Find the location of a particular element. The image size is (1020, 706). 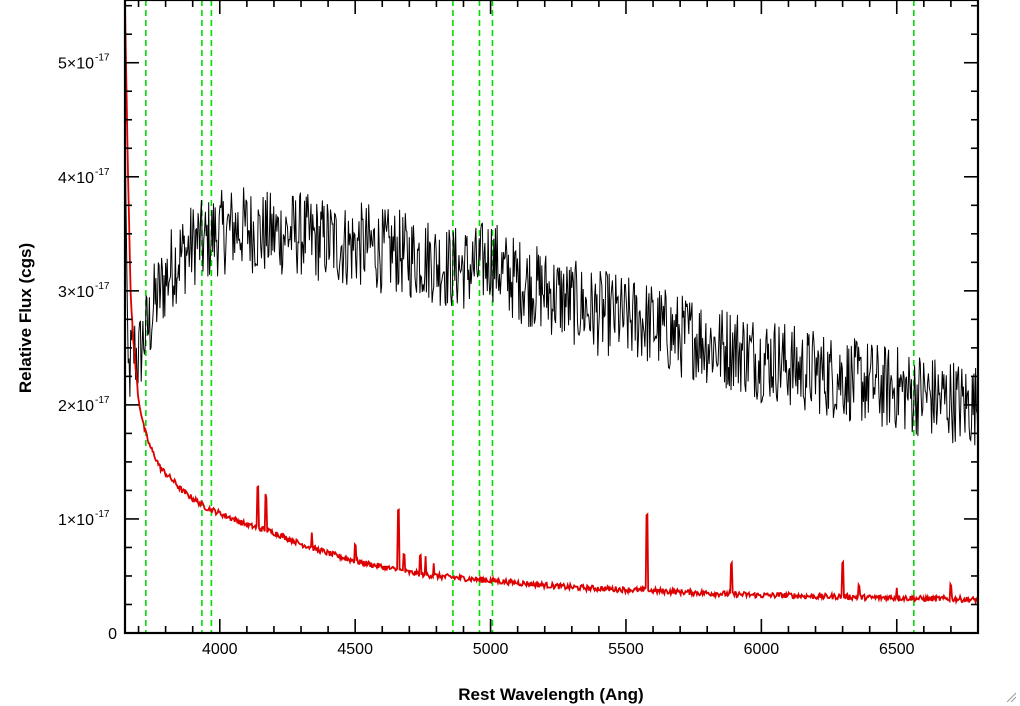

y-tick-label: 0 is located at coordinates (112, 634).